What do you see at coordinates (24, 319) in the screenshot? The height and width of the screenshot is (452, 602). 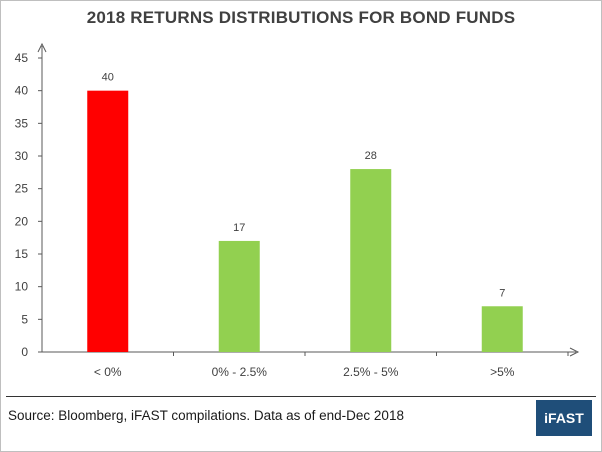 I see `y-tick-label: 5` at bounding box center [24, 319].